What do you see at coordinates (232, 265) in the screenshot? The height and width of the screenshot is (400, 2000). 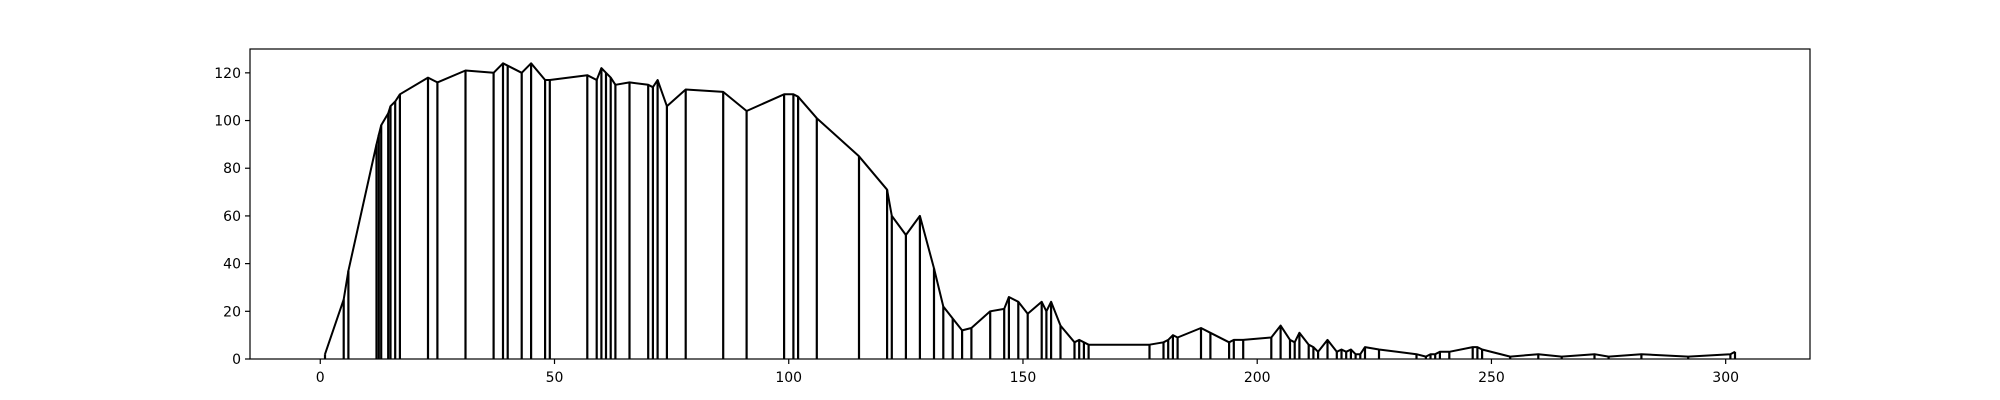 I see `y-tick-label: 40` at bounding box center [232, 265].